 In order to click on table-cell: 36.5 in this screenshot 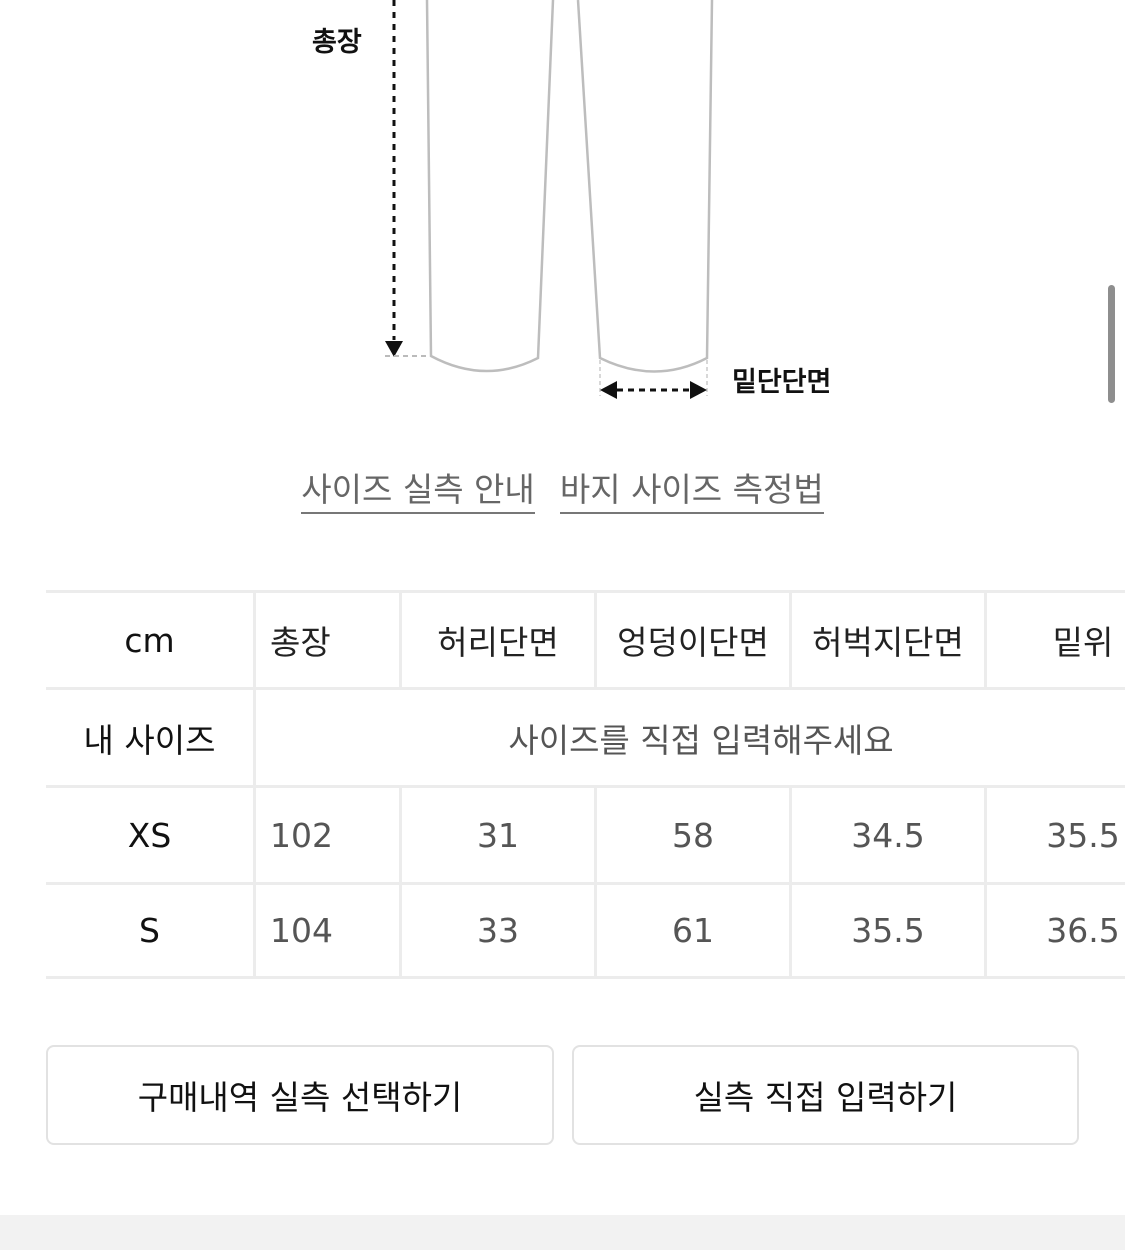, I will do `click(1054, 930)`.